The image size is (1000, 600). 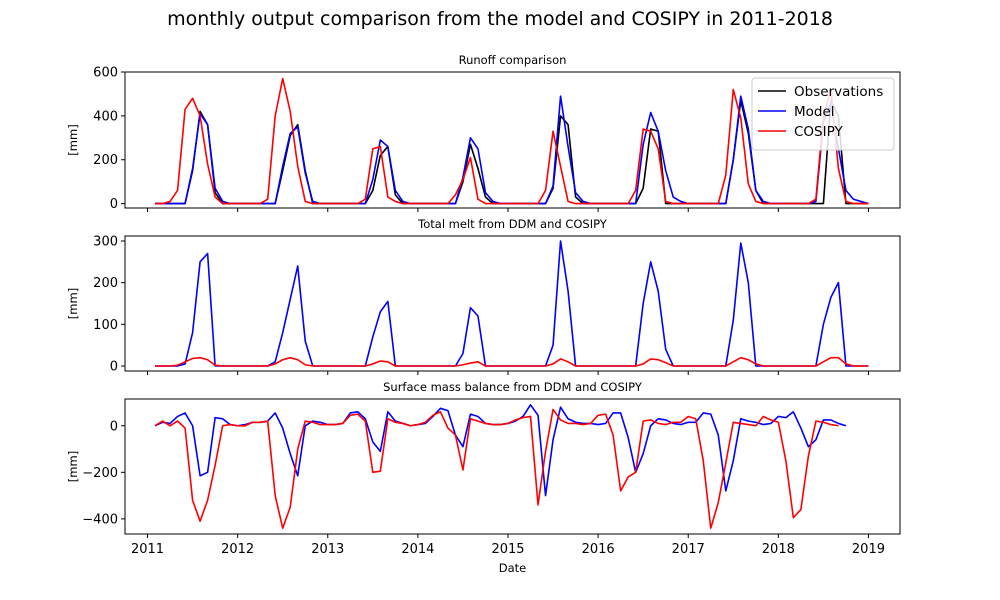 I want to click on surface-mass-balance-xtick-label: 2016, so click(x=598, y=549).